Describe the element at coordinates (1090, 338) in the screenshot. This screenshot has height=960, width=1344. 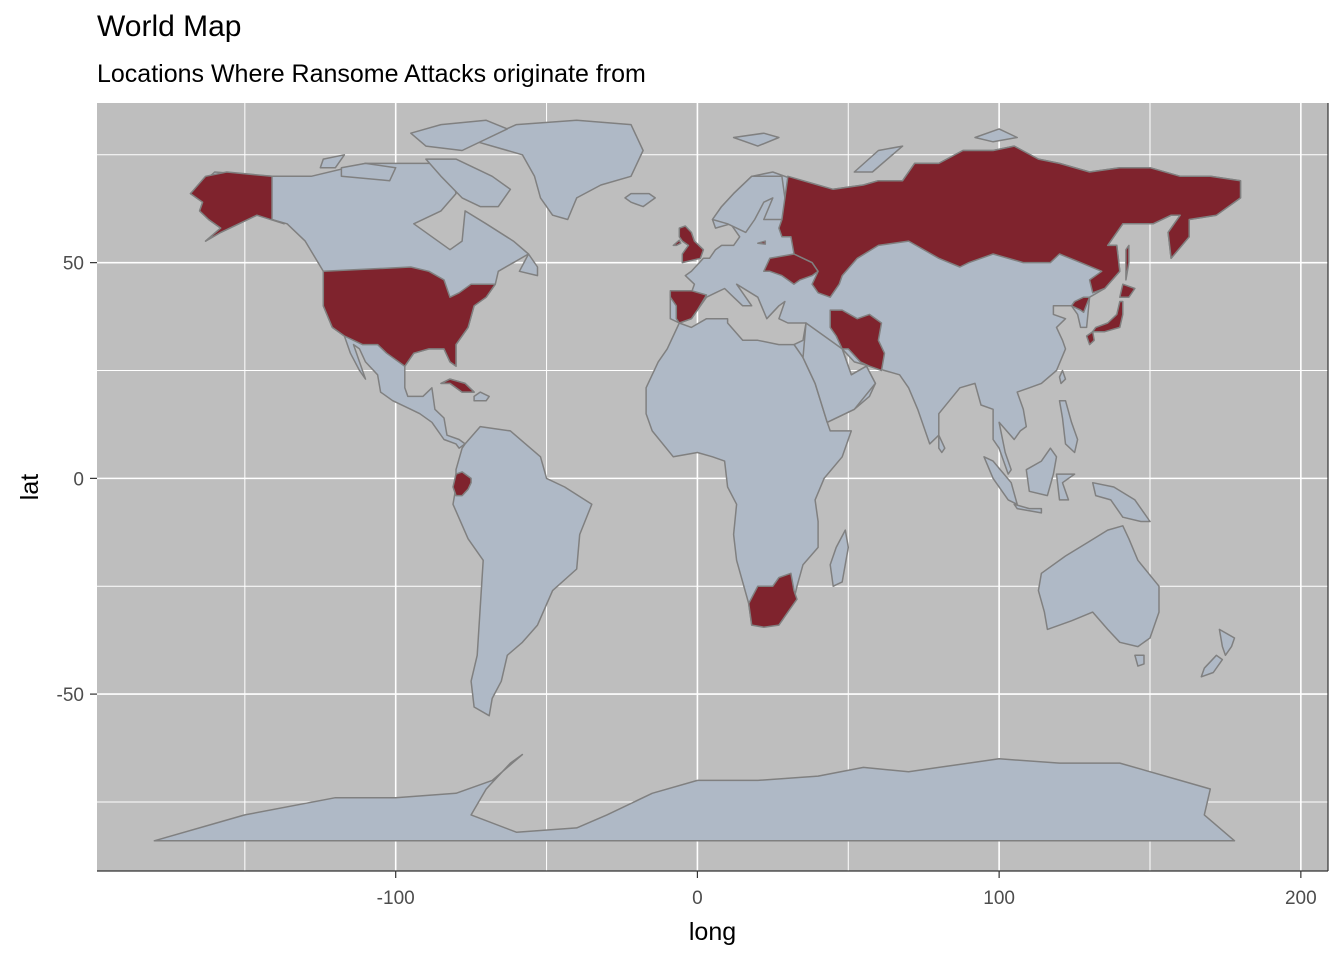
I see `highlight-japan-kyushu` at that location.